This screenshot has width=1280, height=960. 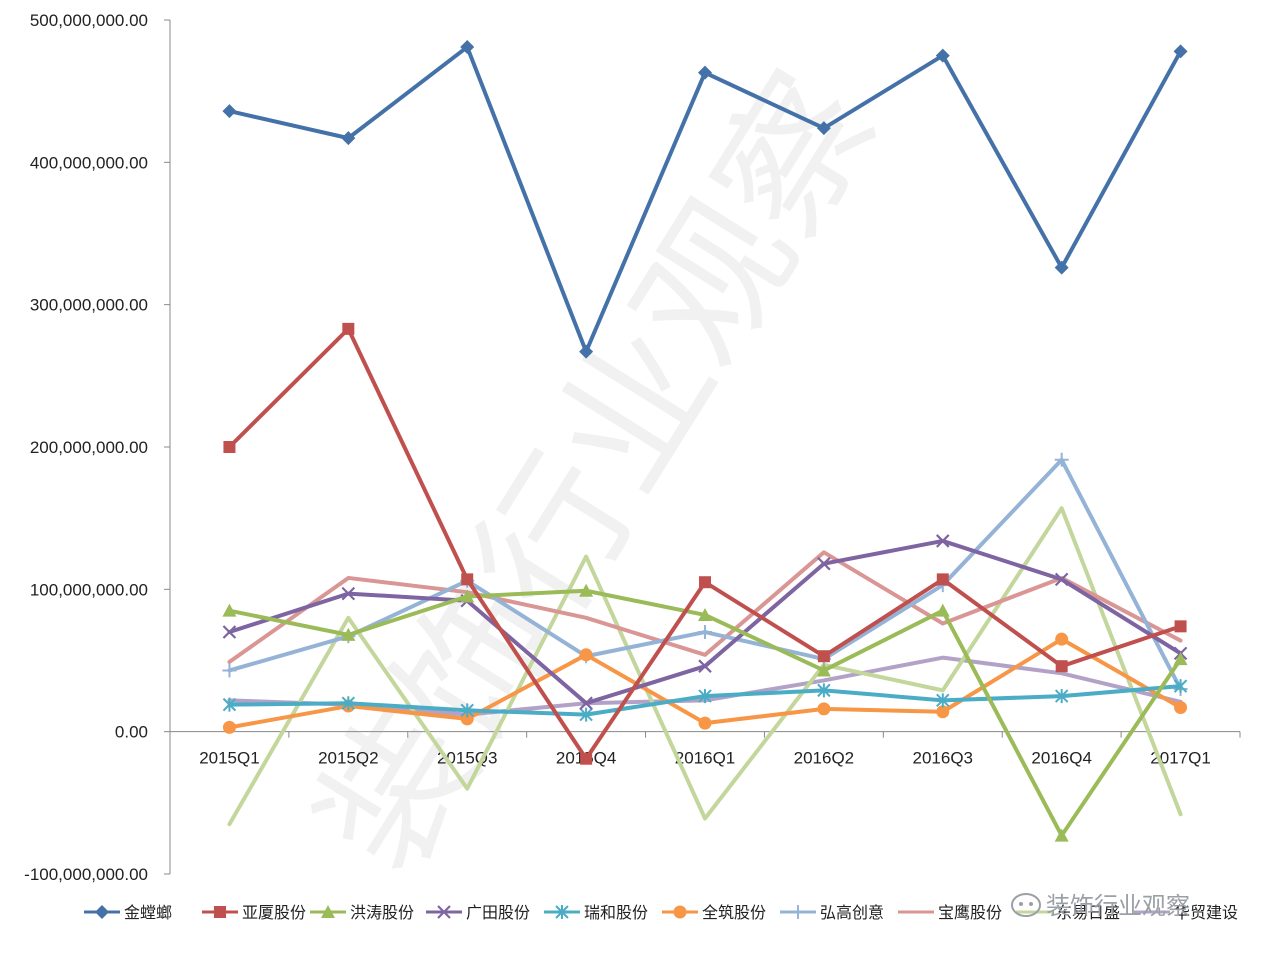 I want to click on legend-label: 广田股份, so click(x=498, y=912).